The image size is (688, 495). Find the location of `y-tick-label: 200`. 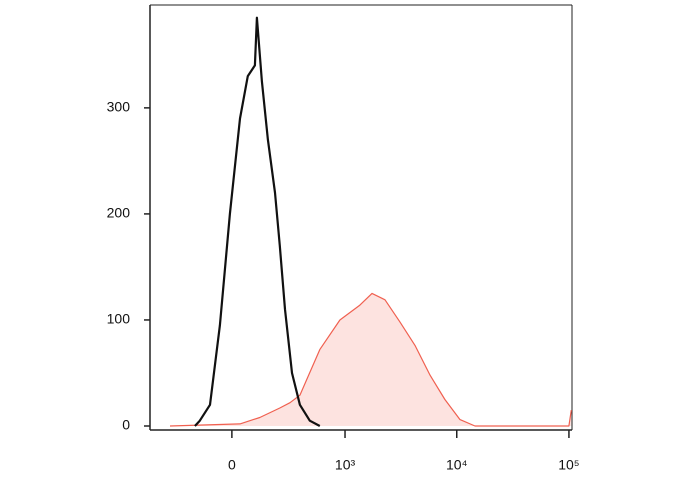

y-tick-label: 200 is located at coordinates (119, 213).